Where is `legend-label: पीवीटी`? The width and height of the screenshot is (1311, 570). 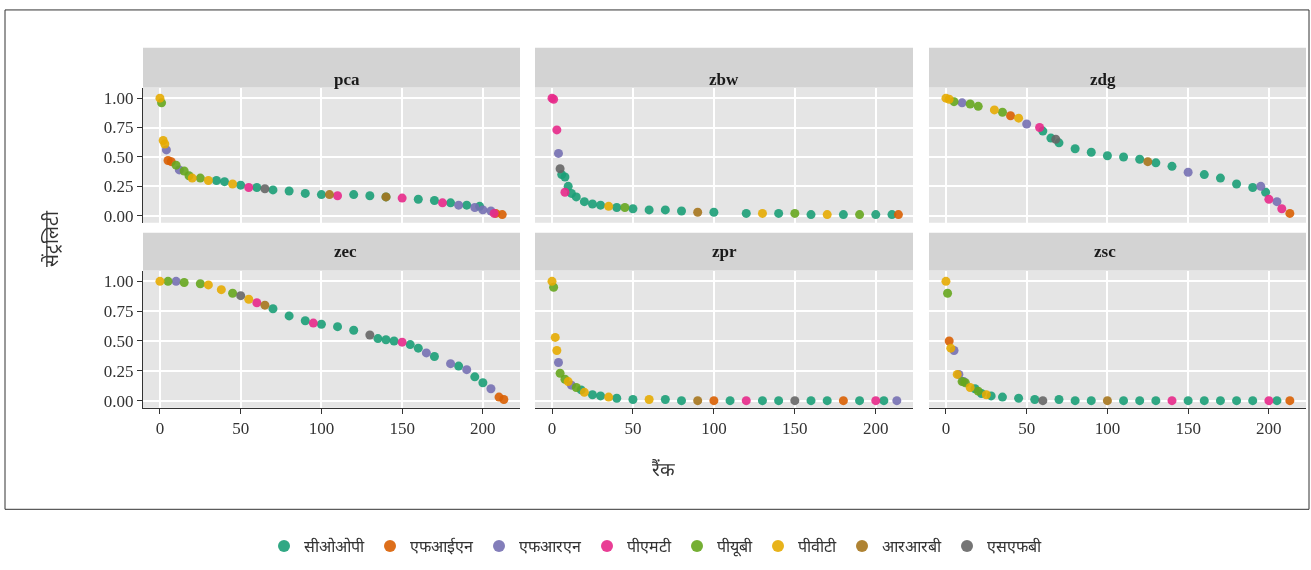 legend-label: पीवीटी is located at coordinates (817, 547).